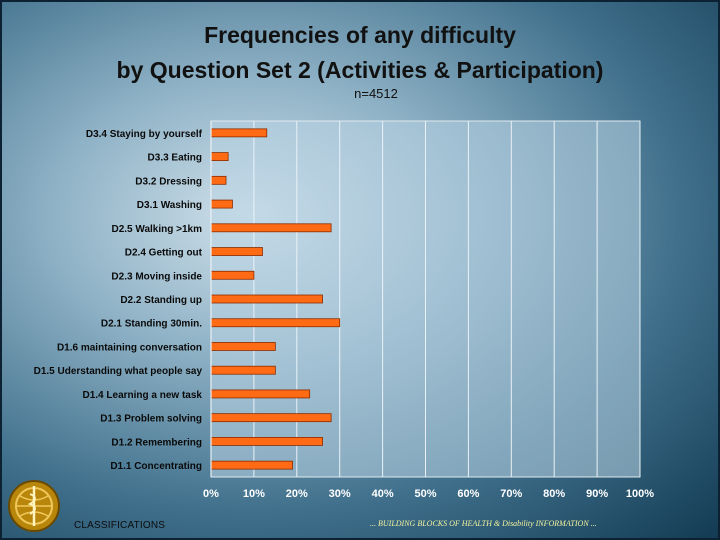 This screenshot has width=720, height=540. I want to click on category-label: D1.3 Problem solving, so click(151, 419).